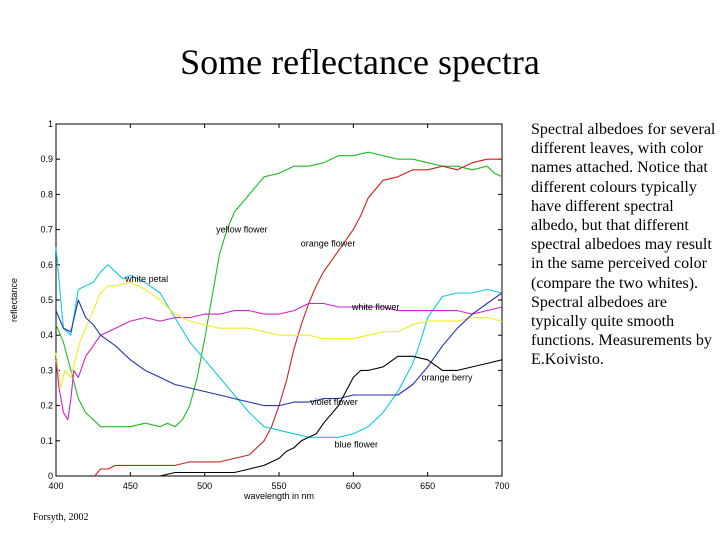  I want to click on x-tick-label: 400, so click(55, 486).